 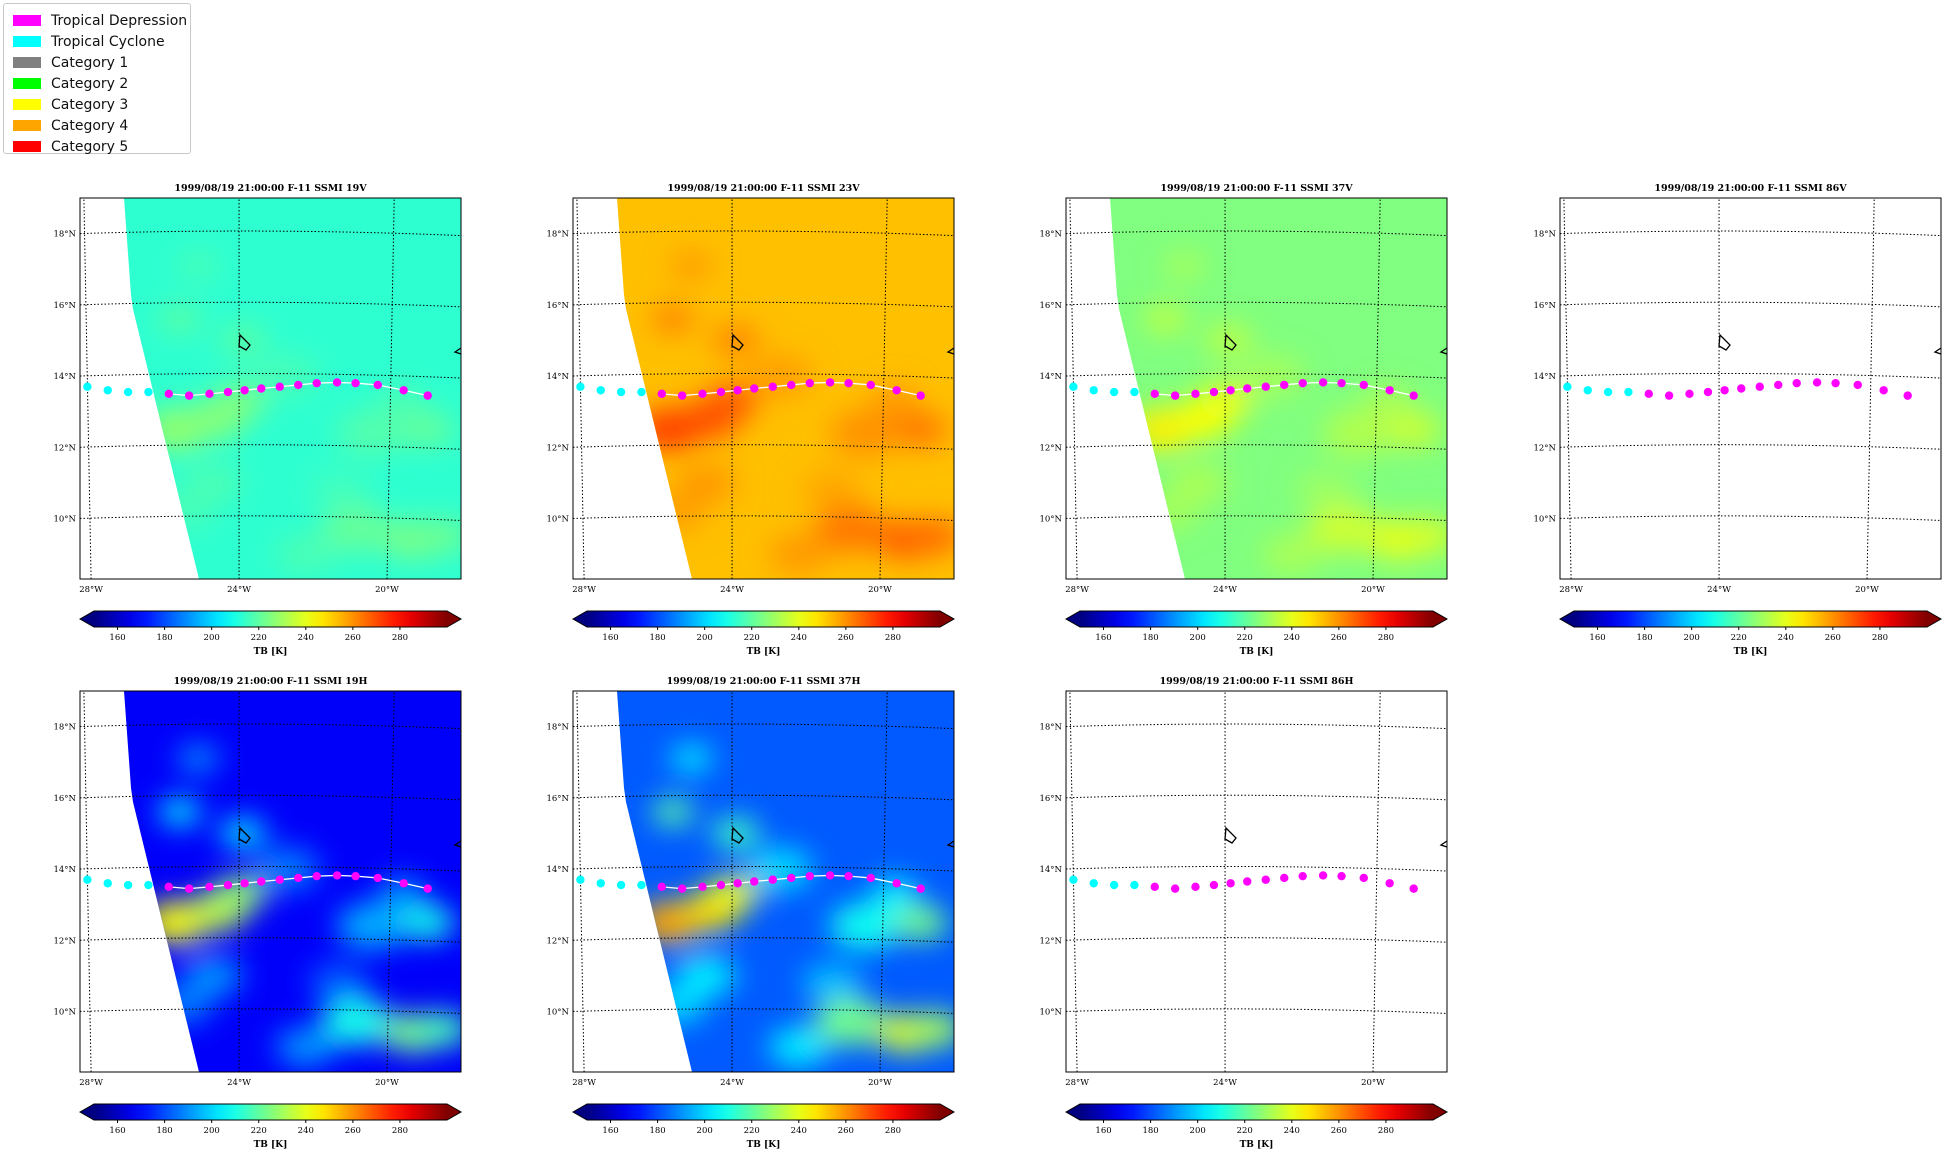 What do you see at coordinates (1256, 881) in the screenshot?
I see `map-area` at bounding box center [1256, 881].